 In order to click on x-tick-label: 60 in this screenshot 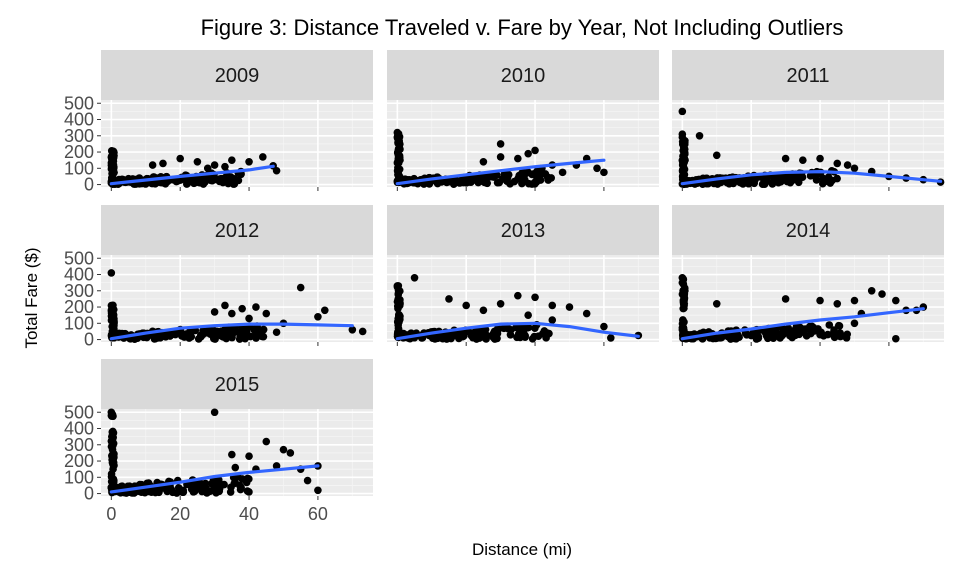, I will do `click(318, 514)`.